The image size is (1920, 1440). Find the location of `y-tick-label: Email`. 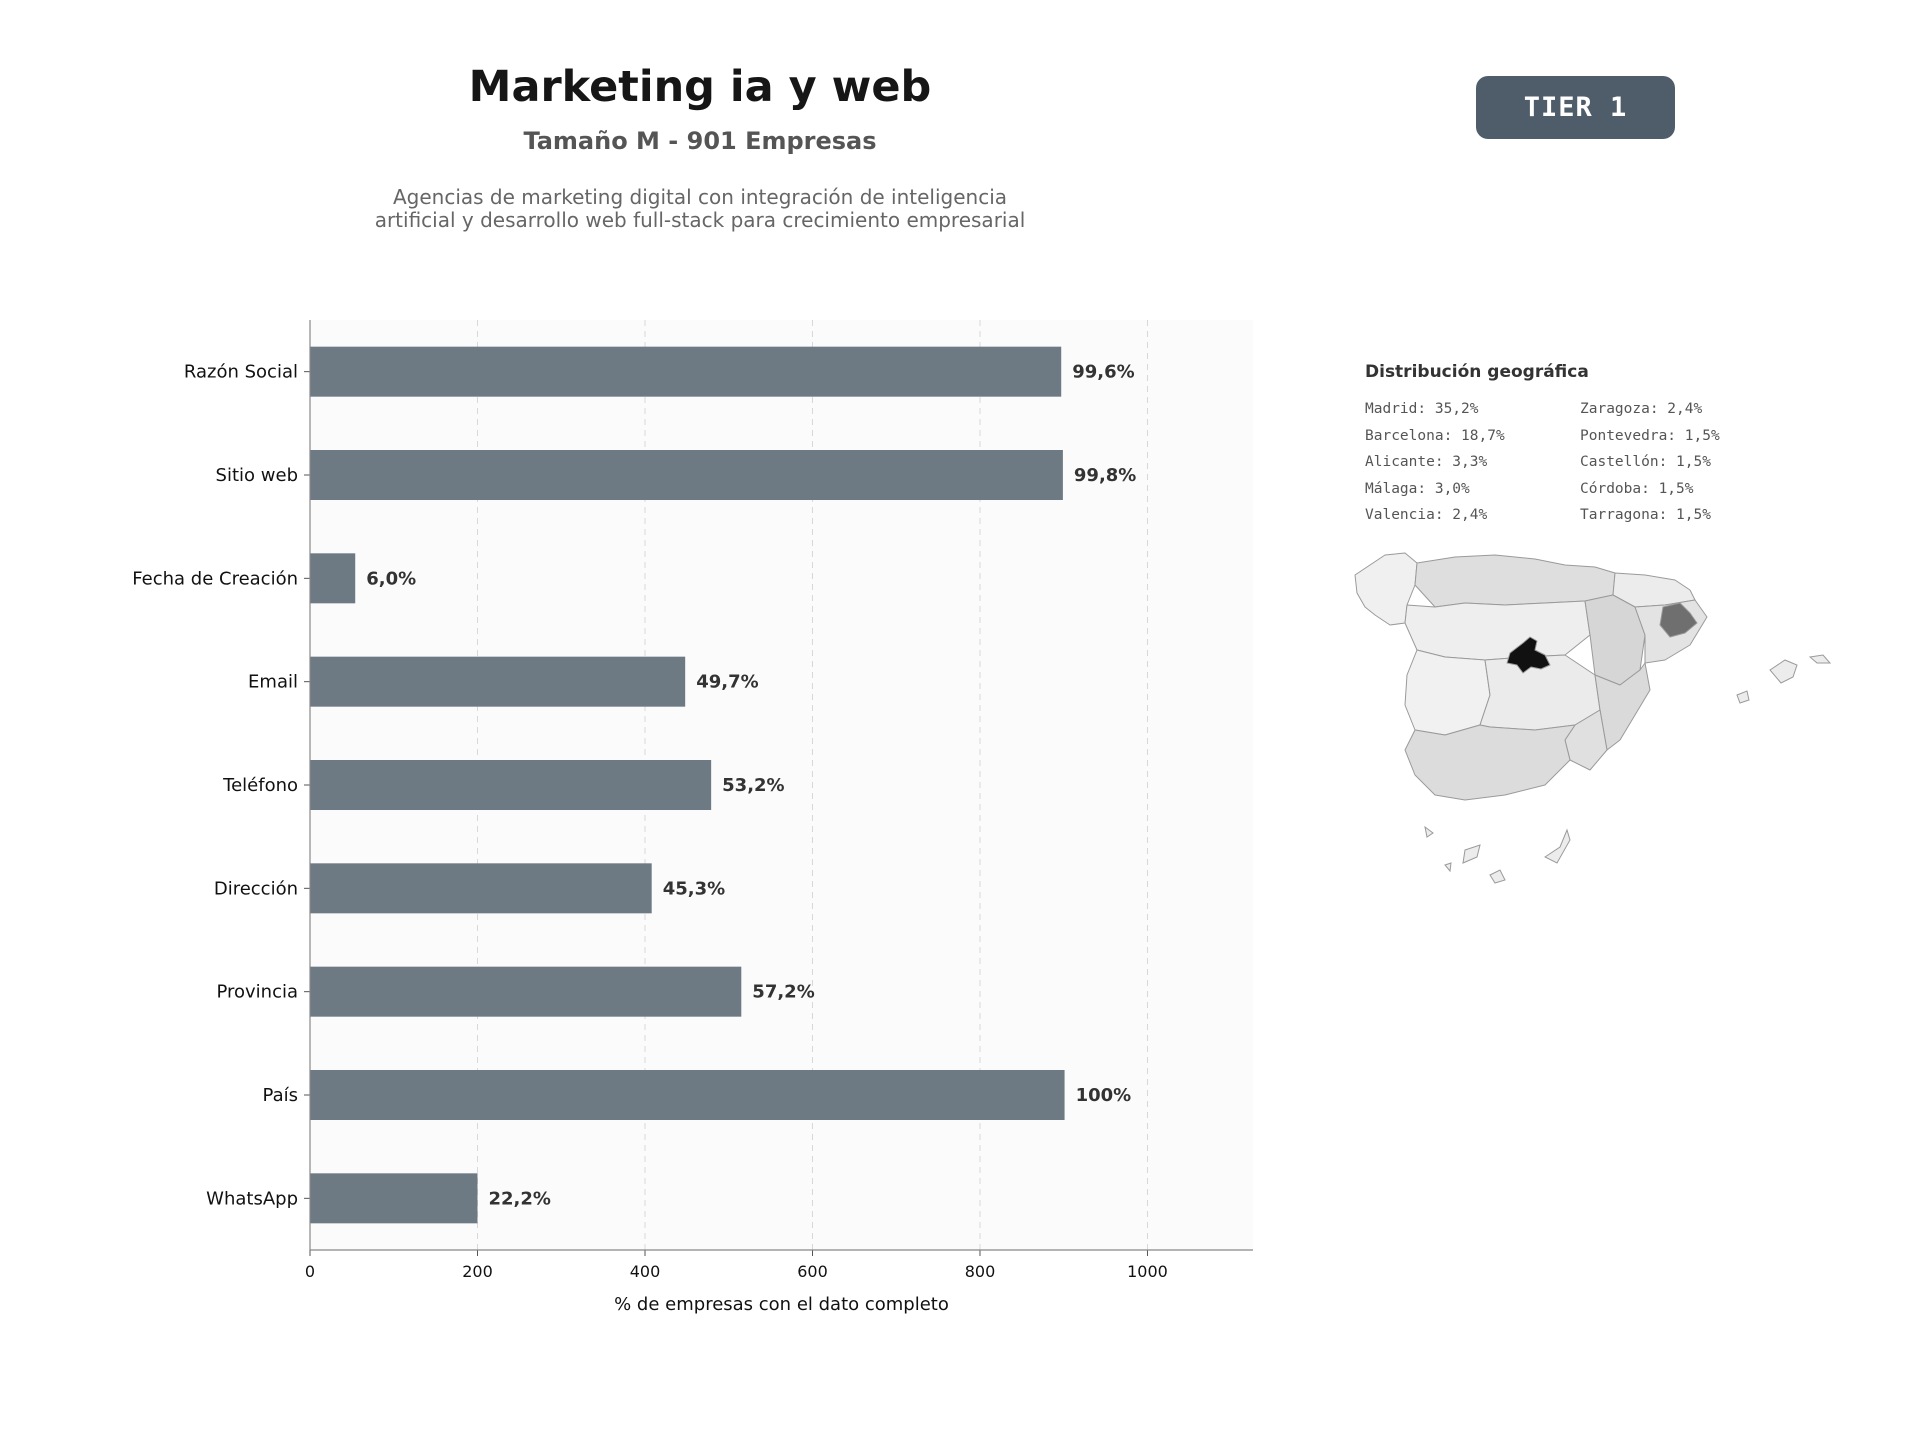

y-tick-label: Email is located at coordinates (273, 682).